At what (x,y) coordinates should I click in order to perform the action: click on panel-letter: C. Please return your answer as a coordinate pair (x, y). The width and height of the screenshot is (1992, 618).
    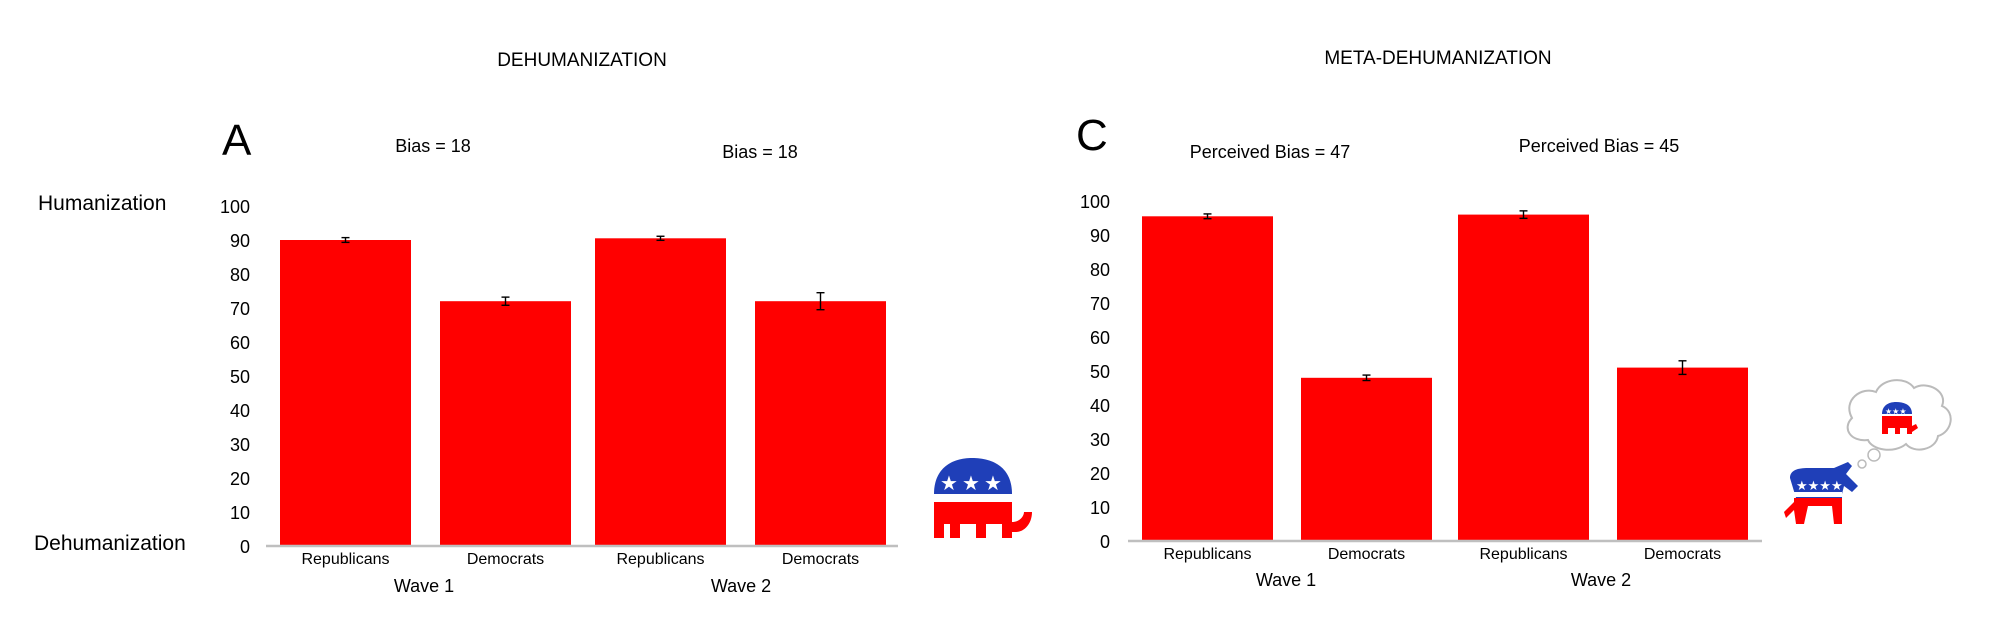
    Looking at the image, I should click on (1092, 135).